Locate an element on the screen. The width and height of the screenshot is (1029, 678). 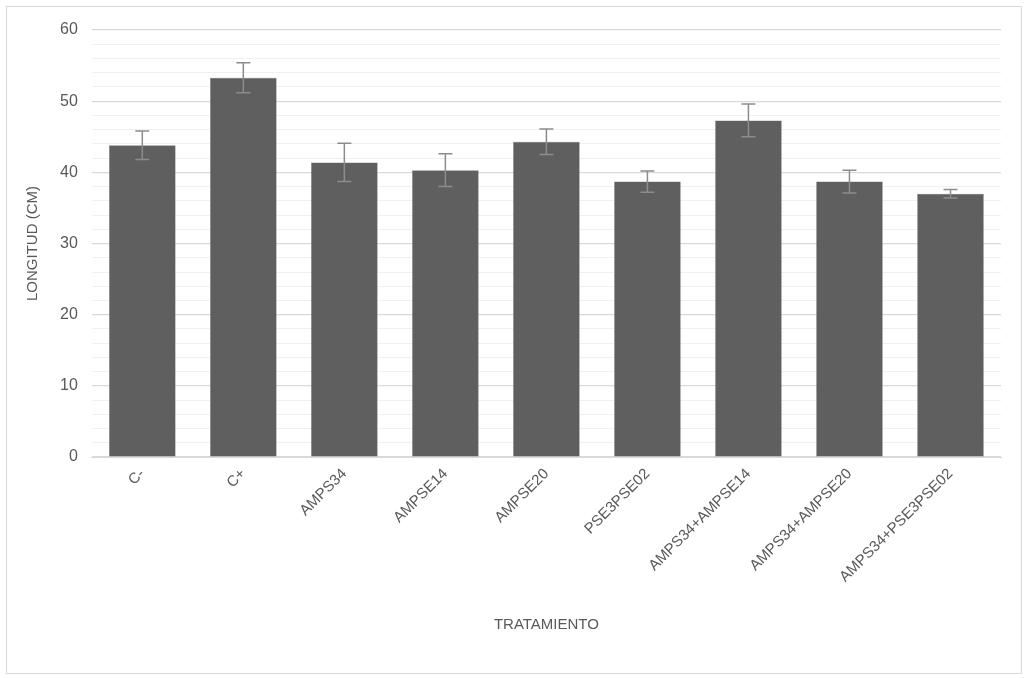
x-tick-label: C+ is located at coordinates (235, 477).